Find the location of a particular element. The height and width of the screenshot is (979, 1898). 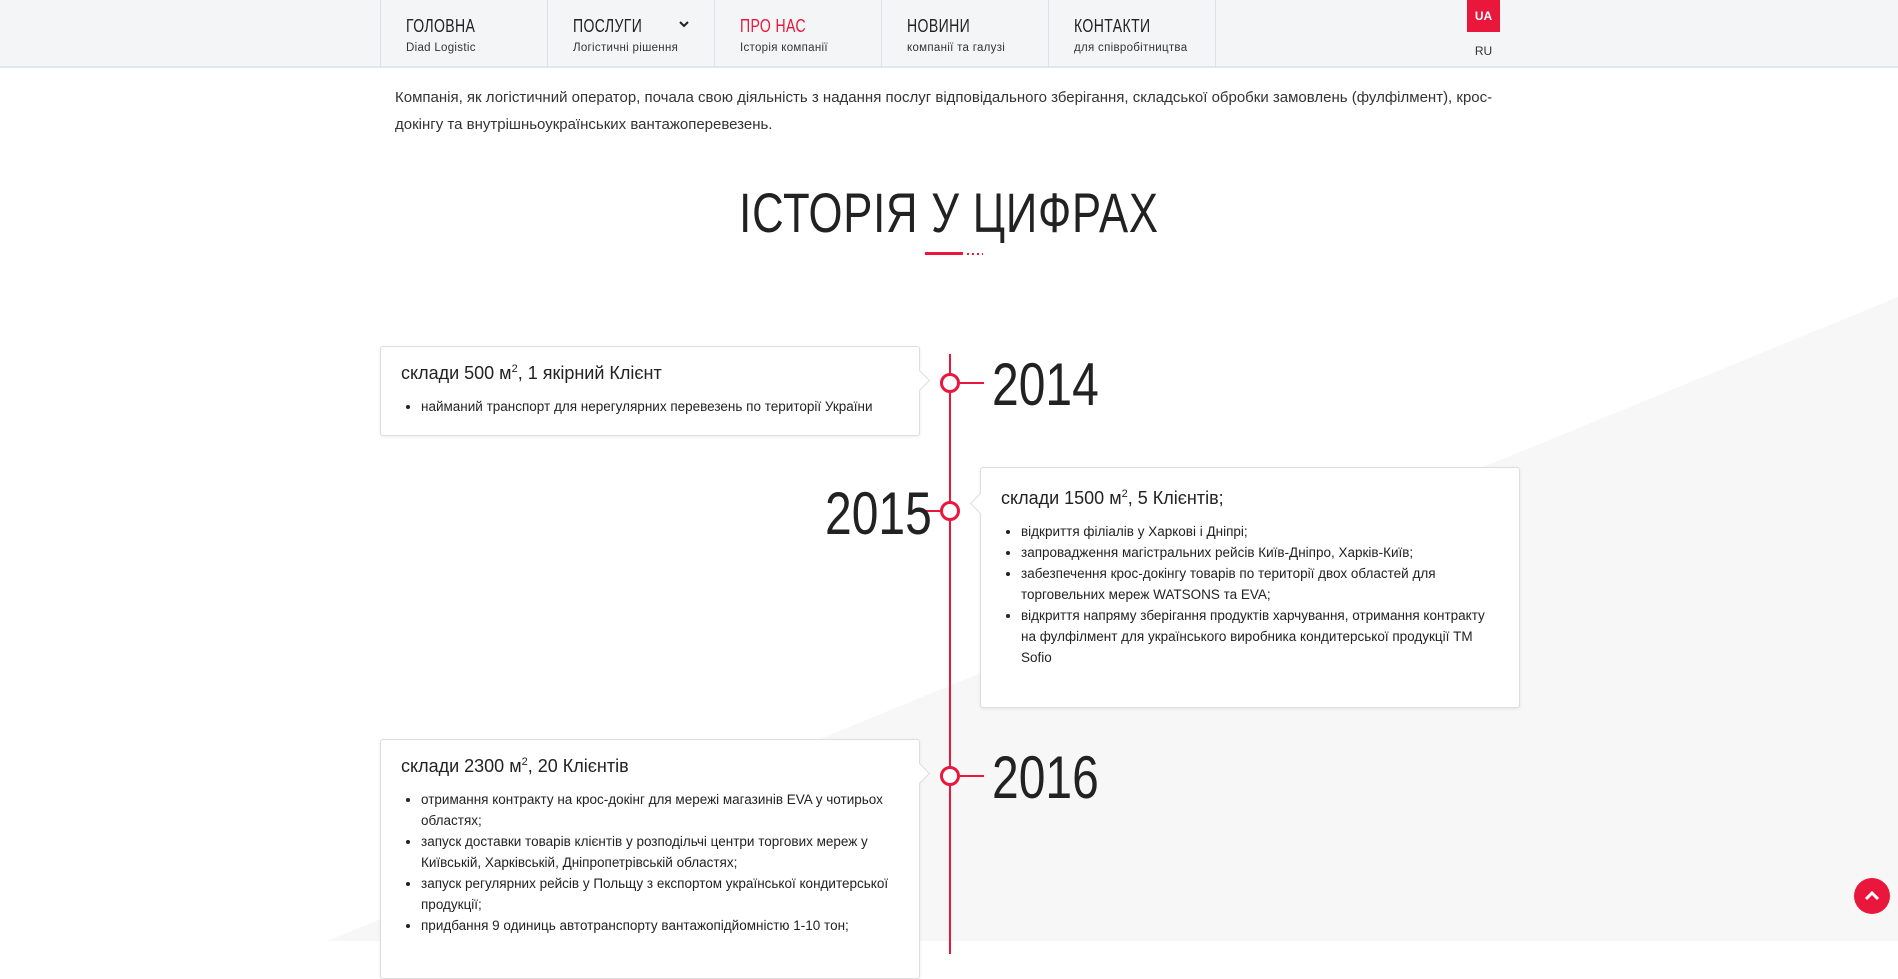

section-title: ІСТОРІЯ У ЦИФРАХ is located at coordinates (949, 212).